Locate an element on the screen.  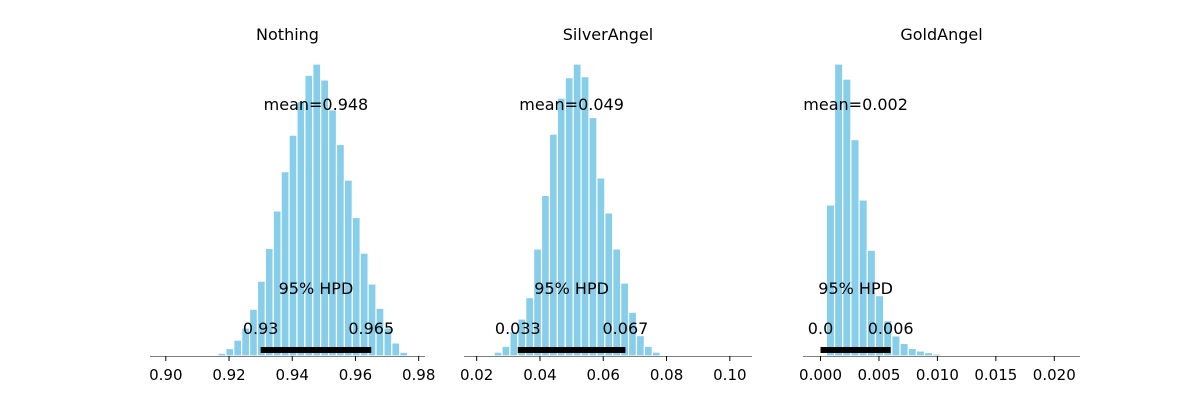
x-ticks: 0.02 0.04 0.06 0.08 0.10 is located at coordinates (603, 370).